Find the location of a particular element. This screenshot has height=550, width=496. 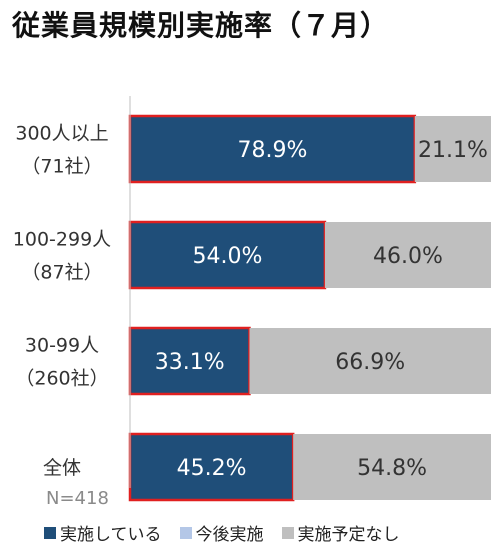

legend-swatch-planned is located at coordinates (185, 532).